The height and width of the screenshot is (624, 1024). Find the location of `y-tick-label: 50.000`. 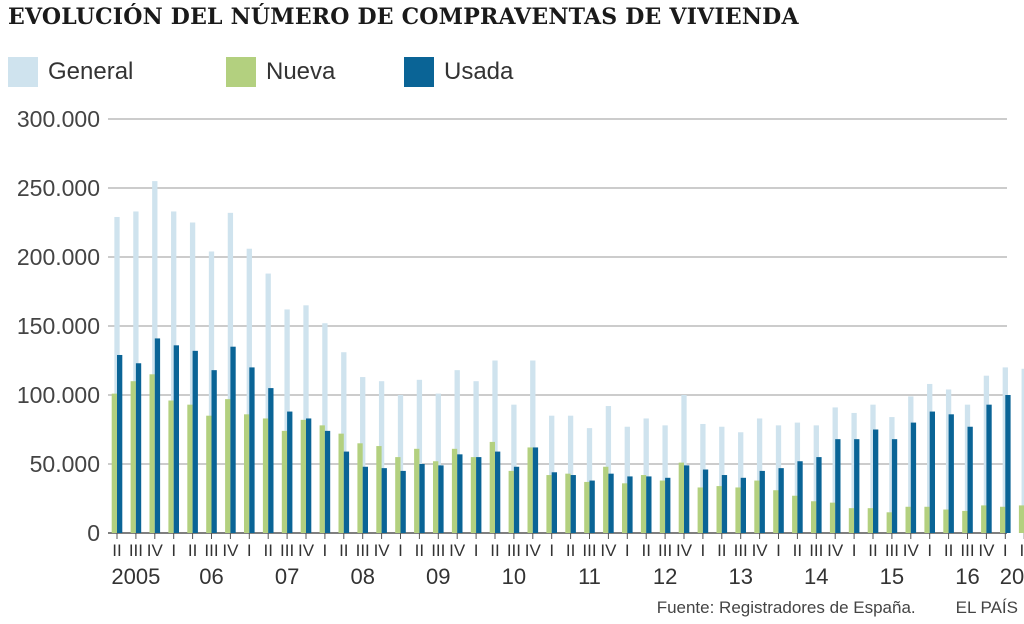

y-tick-label: 50.000 is located at coordinates (65, 464).